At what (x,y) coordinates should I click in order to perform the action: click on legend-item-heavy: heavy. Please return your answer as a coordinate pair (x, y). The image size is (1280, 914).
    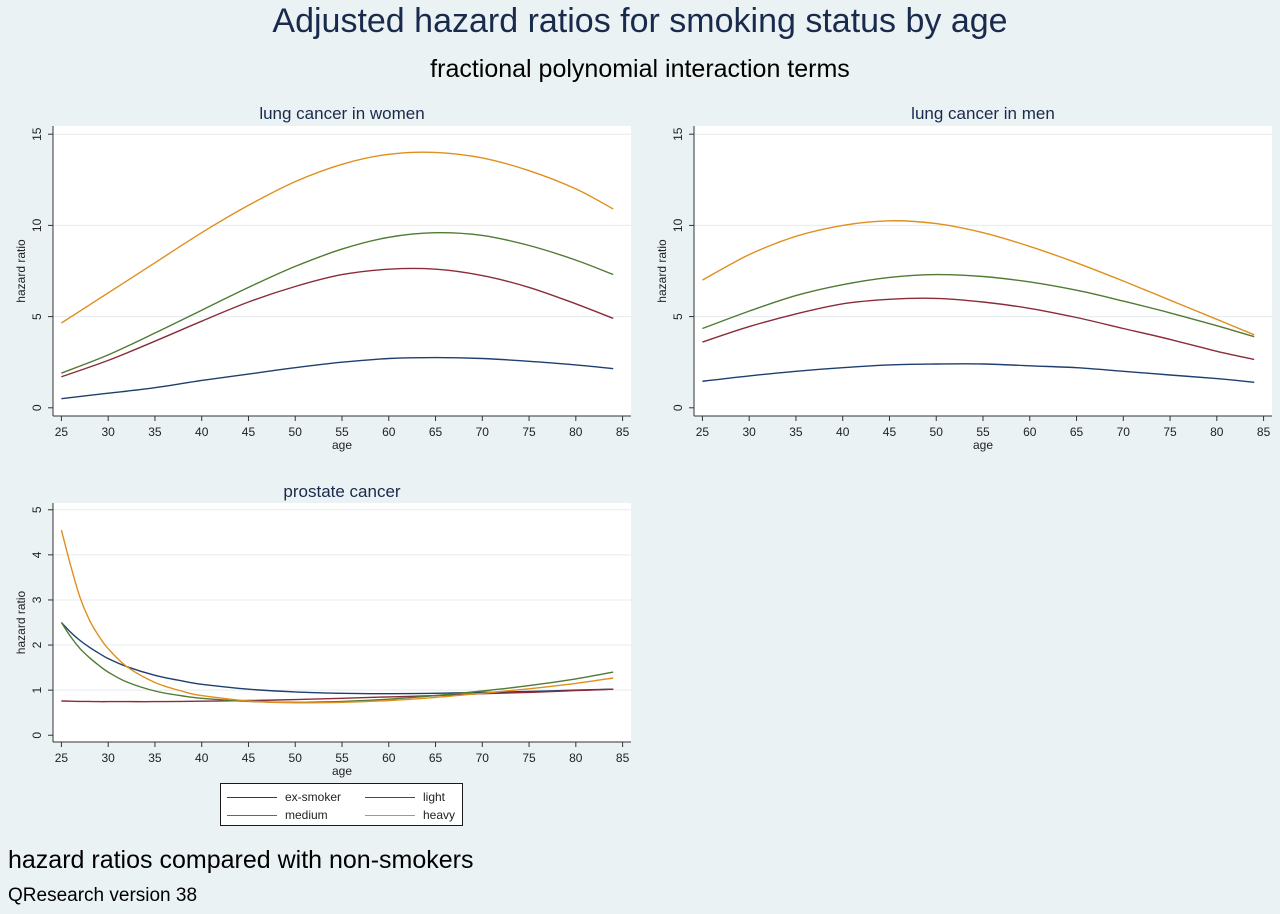
    Looking at the image, I should click on (410, 815).